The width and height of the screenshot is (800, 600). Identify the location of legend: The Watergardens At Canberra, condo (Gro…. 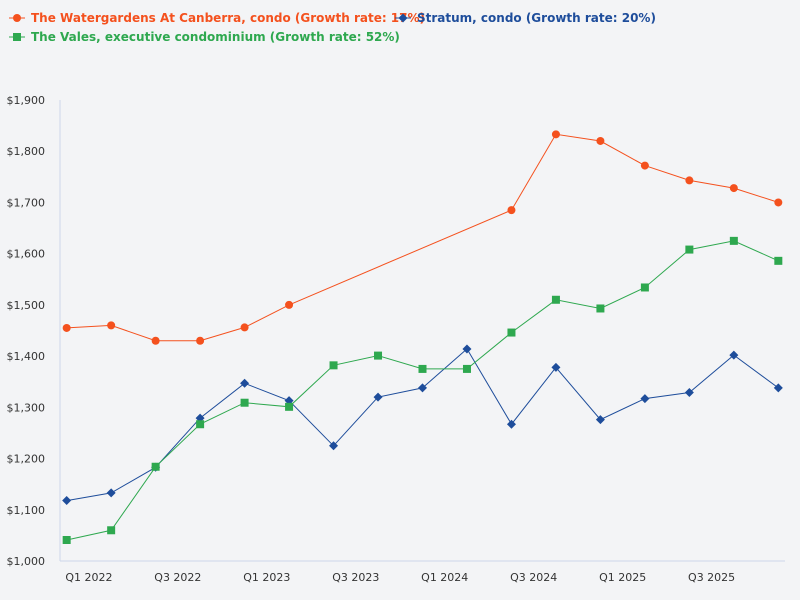
(332, 27).